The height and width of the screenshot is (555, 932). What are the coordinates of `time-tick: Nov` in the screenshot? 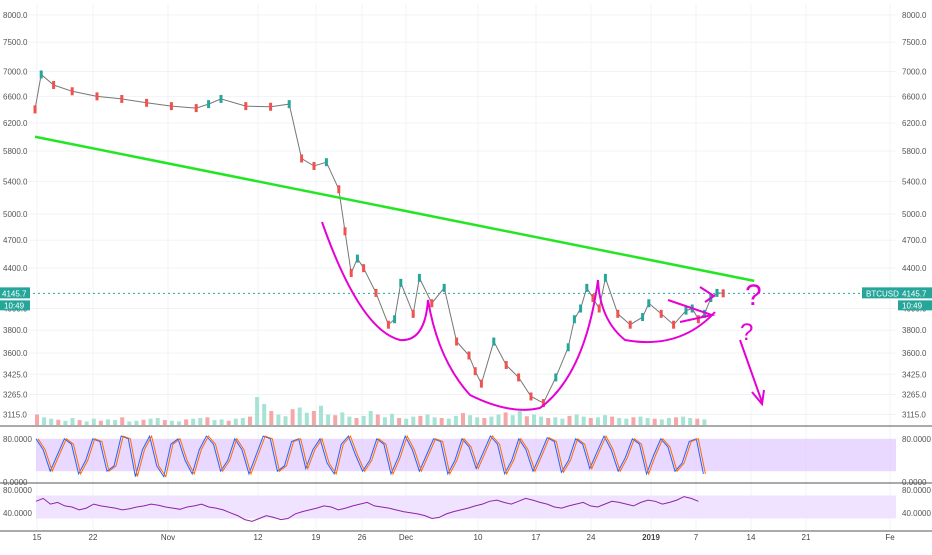 It's located at (168, 537).